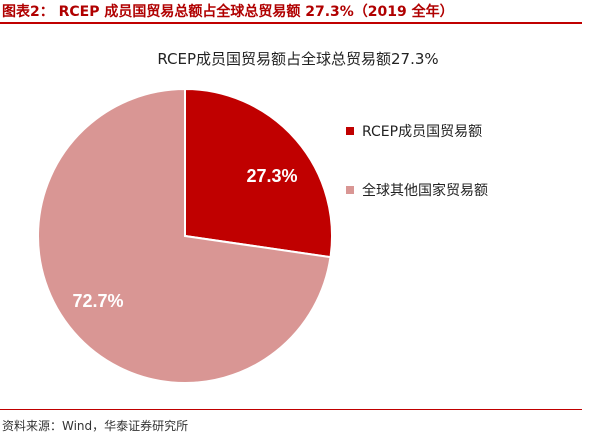 The width and height of the screenshot is (596, 444). What do you see at coordinates (228, 12) in the screenshot?
I see `figure-title: 图表2： RCEP 成员国贸易总额占全球总贸易额 27.3%（2019 全年）` at bounding box center [228, 12].